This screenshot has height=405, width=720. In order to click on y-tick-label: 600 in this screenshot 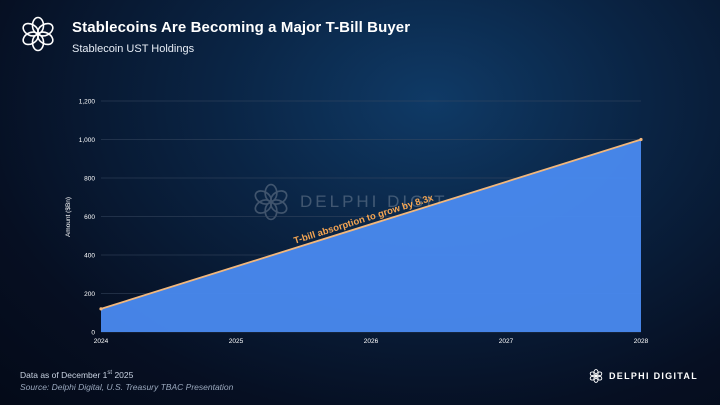, I will do `click(89, 217)`.